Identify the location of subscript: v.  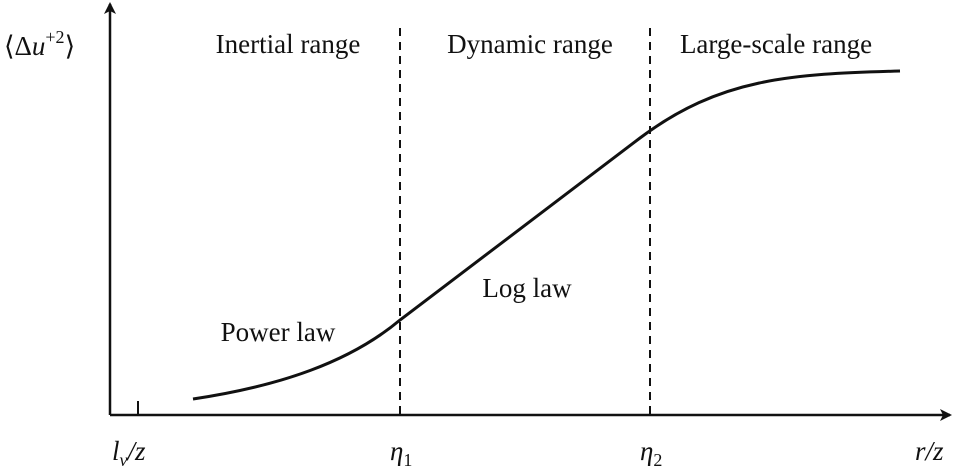
(124, 460).